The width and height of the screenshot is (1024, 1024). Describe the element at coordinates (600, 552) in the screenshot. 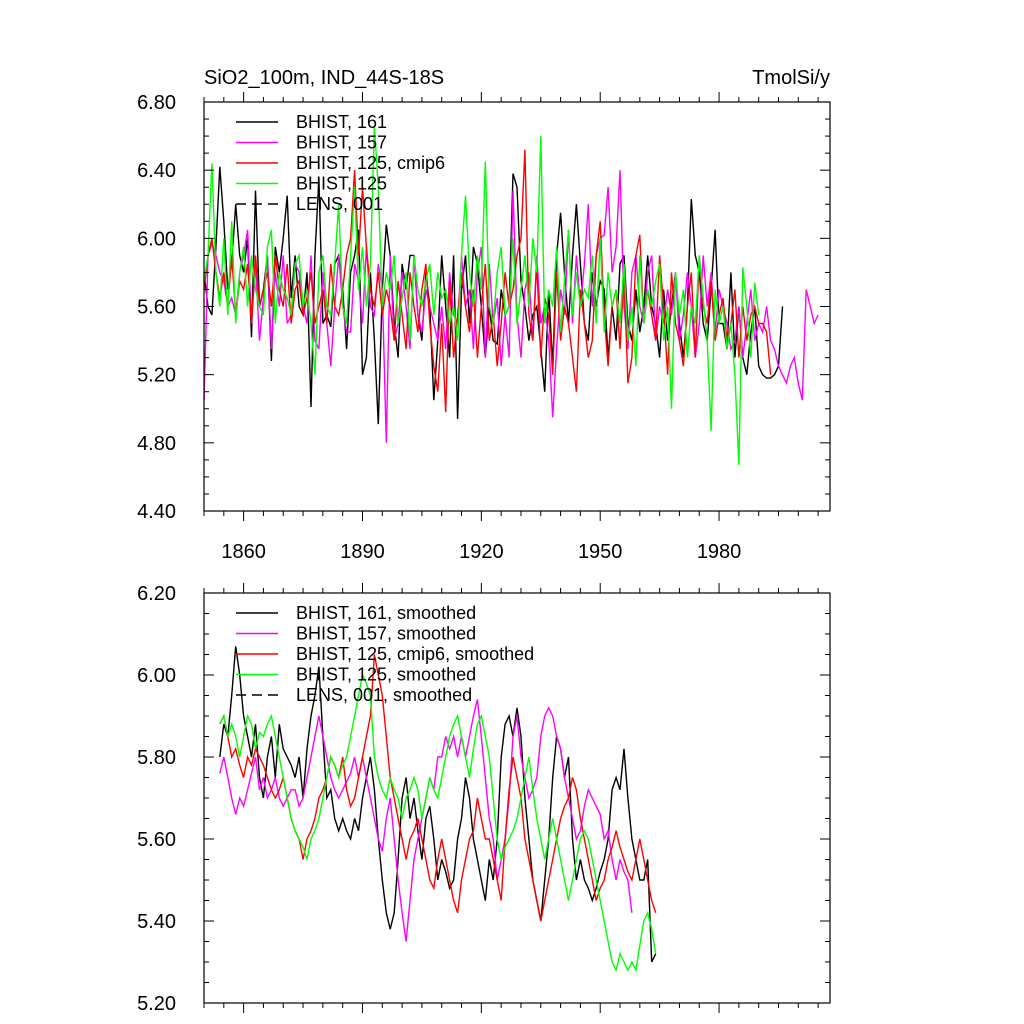

I see `x-tick-label: 1950` at that location.